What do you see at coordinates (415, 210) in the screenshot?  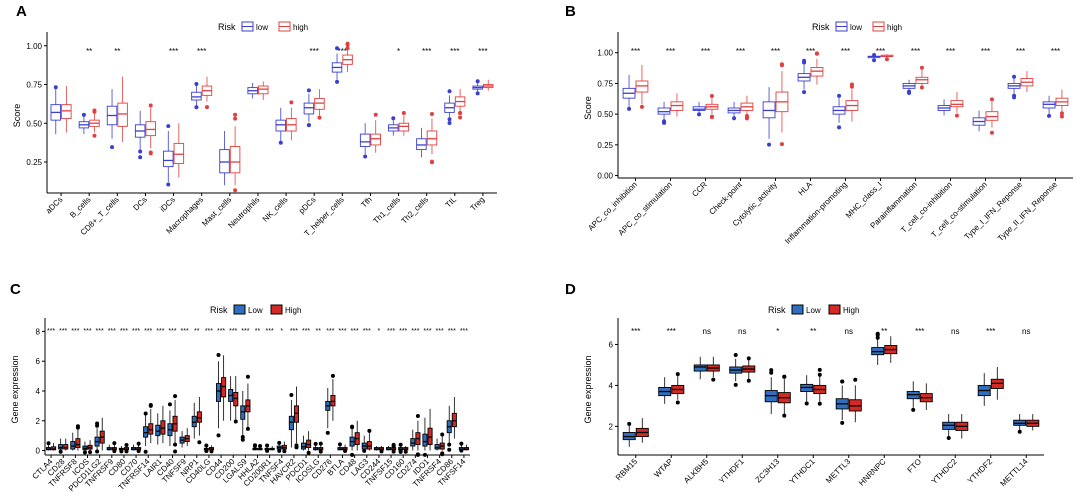 I see `x-tick-label: Th2_cells` at bounding box center [415, 210].